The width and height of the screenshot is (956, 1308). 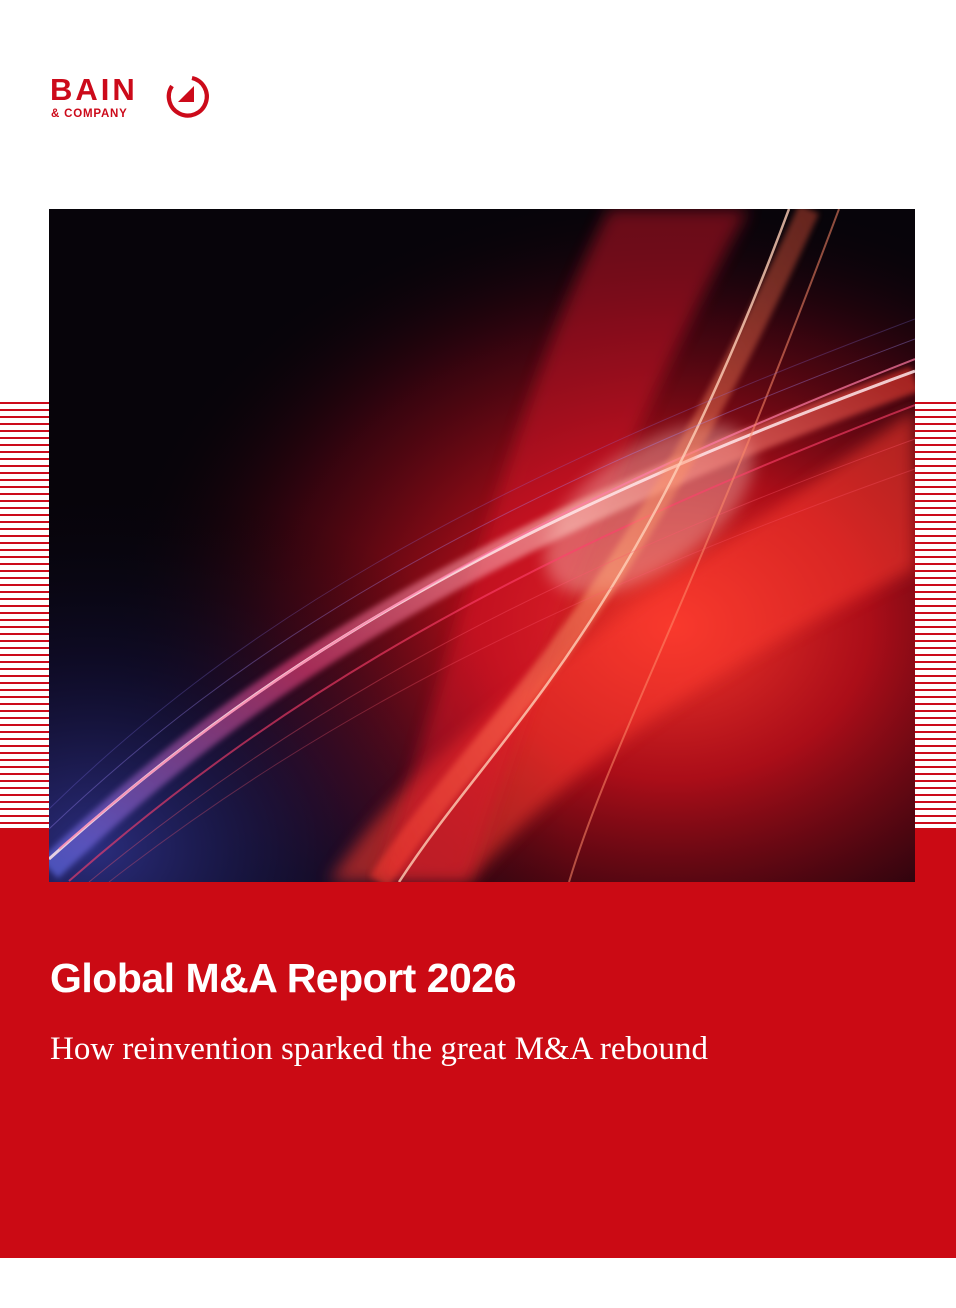 I want to click on compass-icon, so click(x=187, y=96).